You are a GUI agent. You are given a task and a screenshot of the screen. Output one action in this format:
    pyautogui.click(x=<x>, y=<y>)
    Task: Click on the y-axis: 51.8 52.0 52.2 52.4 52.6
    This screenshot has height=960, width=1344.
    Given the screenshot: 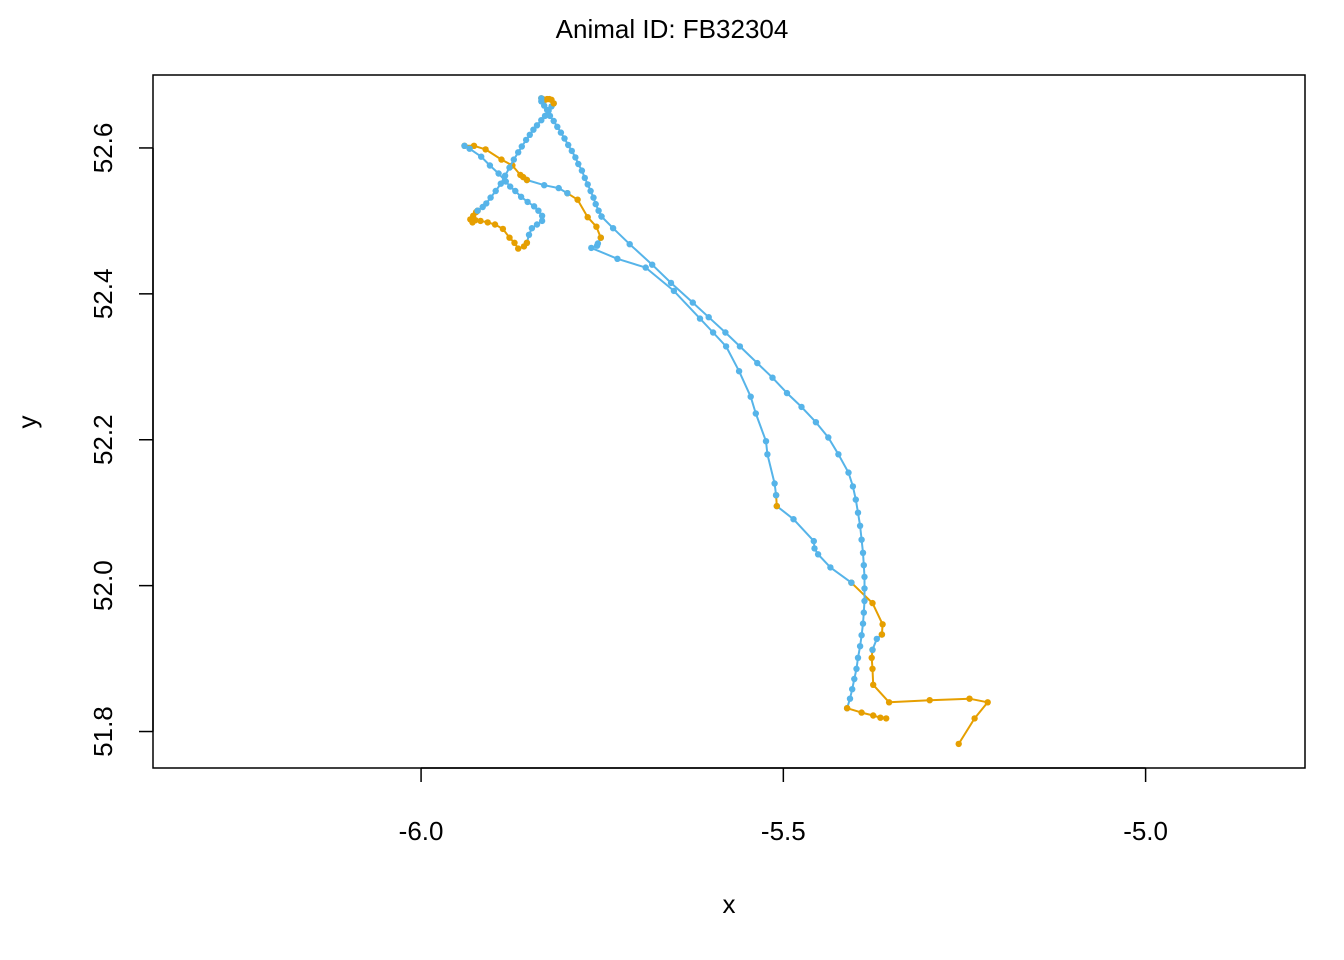 What is the action you would take?
    pyautogui.click(x=121, y=440)
    